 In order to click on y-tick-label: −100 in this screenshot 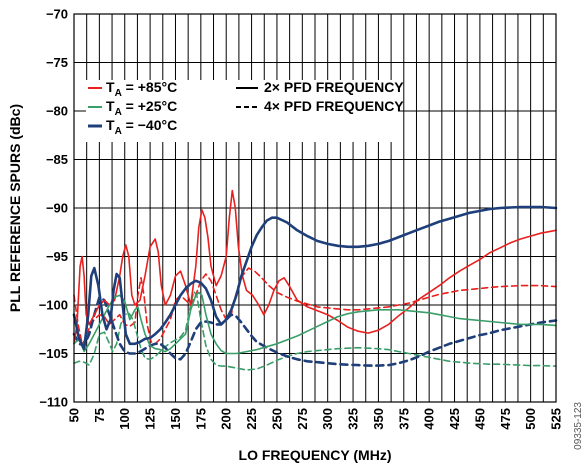, I will do `click(53, 305)`.